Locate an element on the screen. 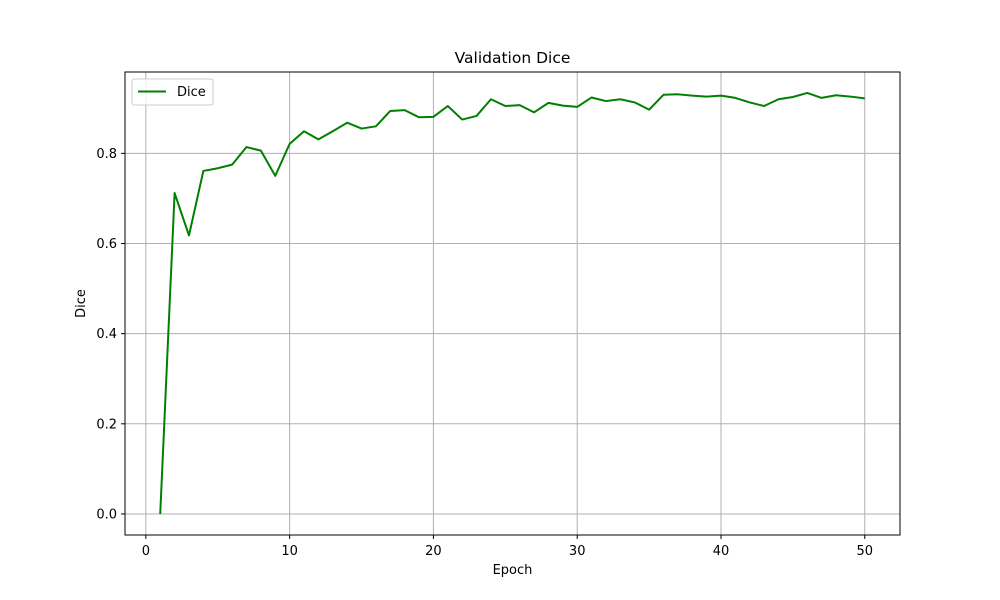  legend-box is located at coordinates (172, 92).